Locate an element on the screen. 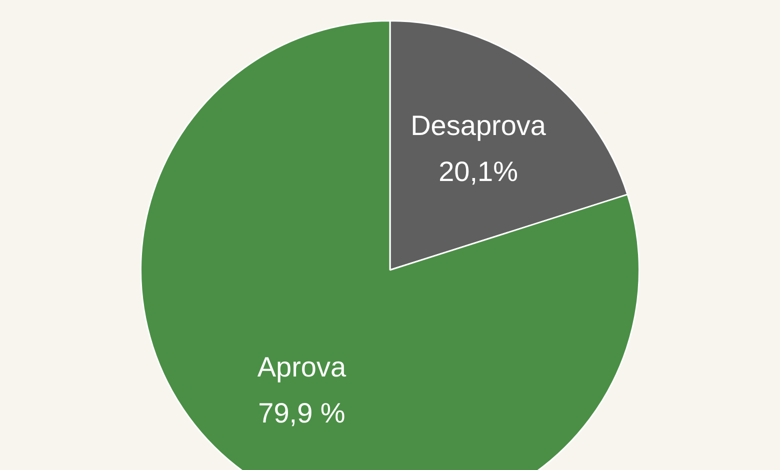  data-label: 79,9 % is located at coordinates (302, 412).